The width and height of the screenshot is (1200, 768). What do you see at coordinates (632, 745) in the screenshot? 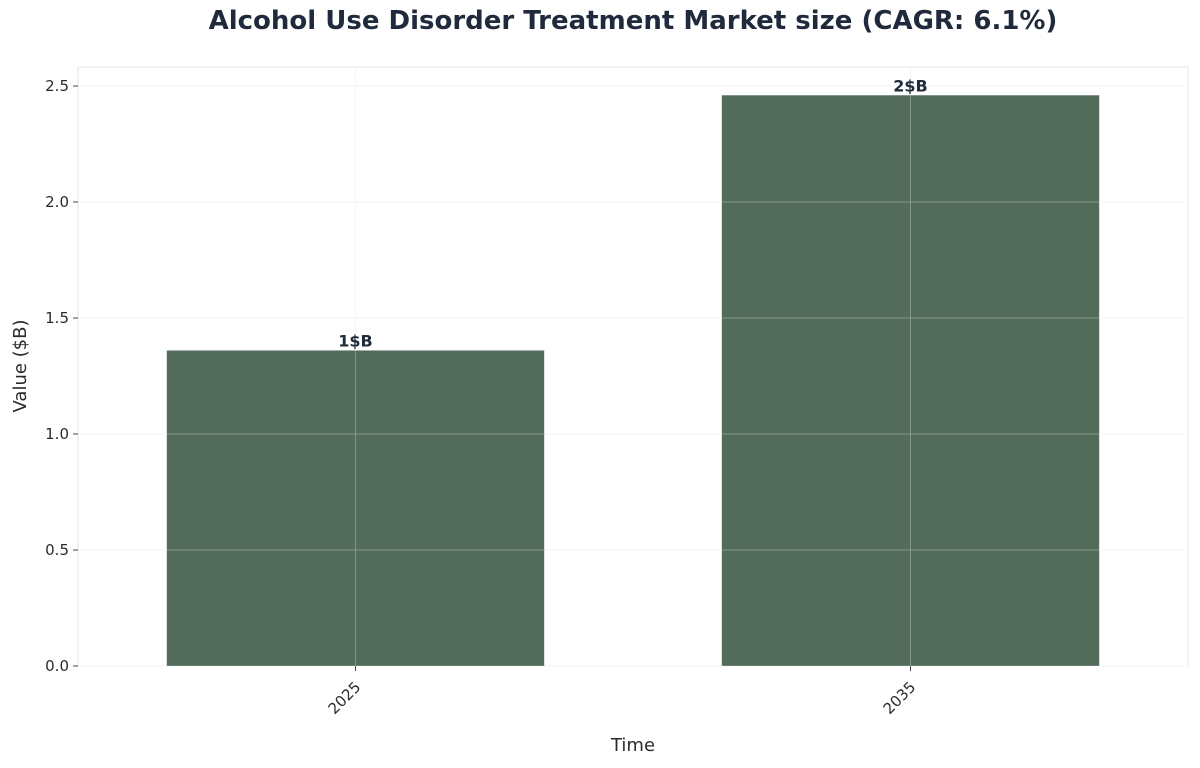
I see `x-axis-label: Time` at bounding box center [632, 745].